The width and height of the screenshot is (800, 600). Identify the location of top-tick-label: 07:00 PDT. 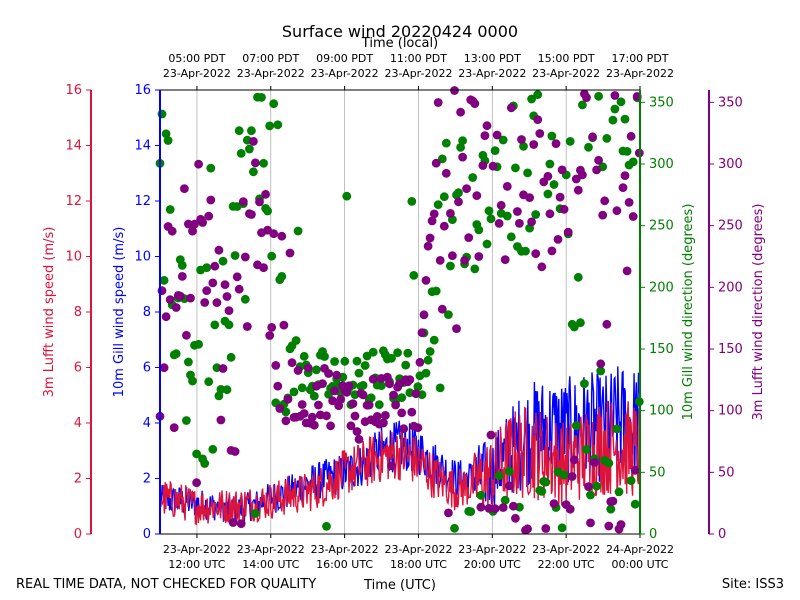
(270, 58).